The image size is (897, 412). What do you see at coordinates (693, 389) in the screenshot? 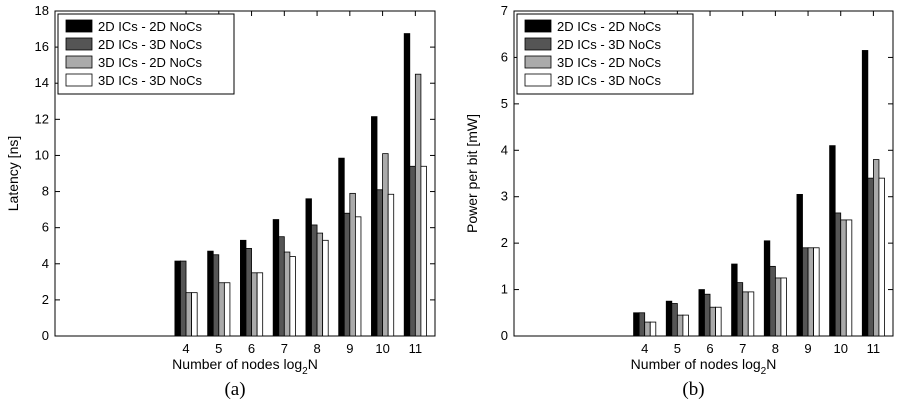
I see `panel-caption: (b)` at bounding box center [693, 389].